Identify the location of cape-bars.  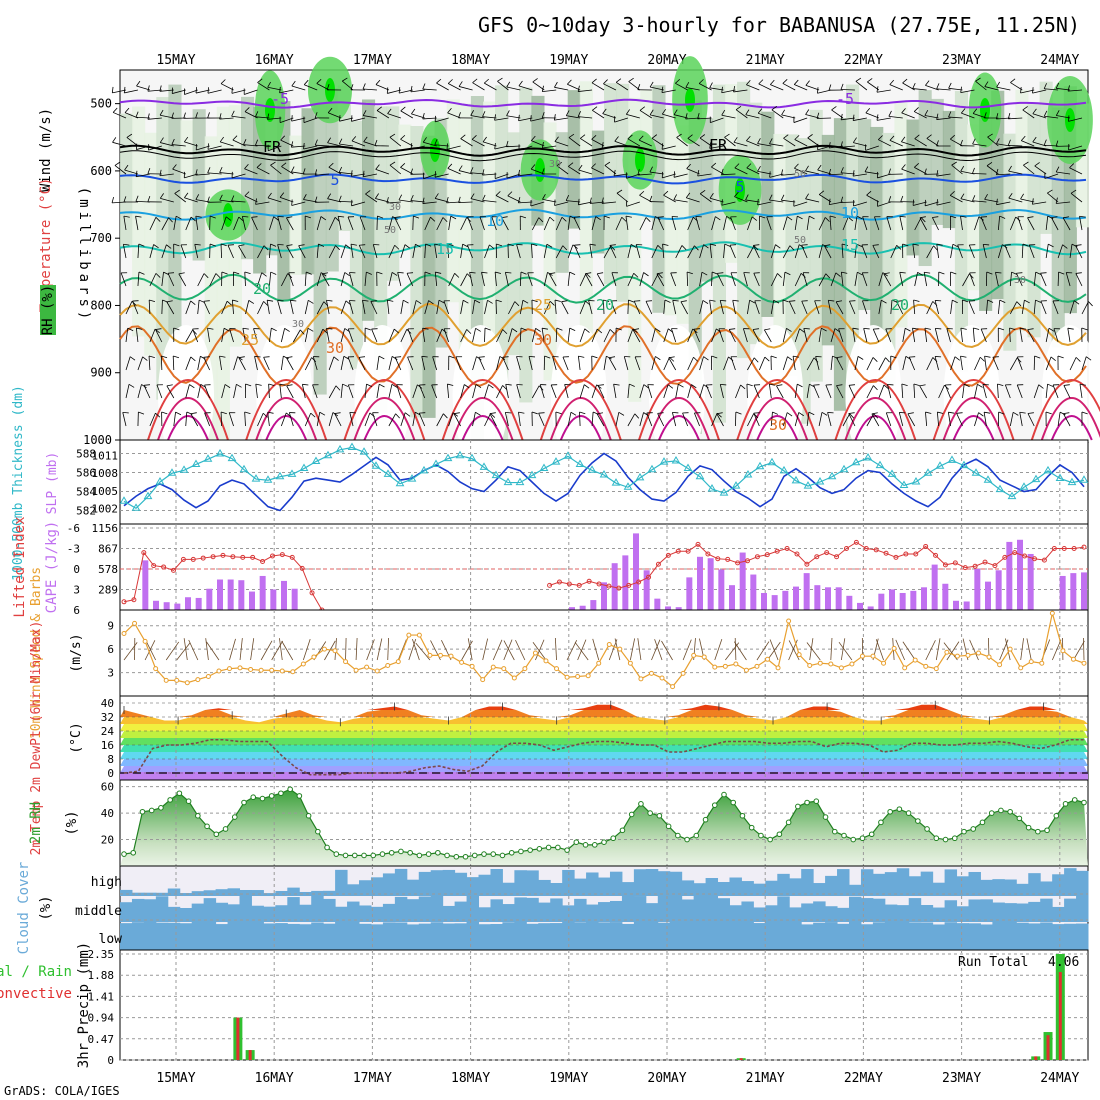
(614, 571).